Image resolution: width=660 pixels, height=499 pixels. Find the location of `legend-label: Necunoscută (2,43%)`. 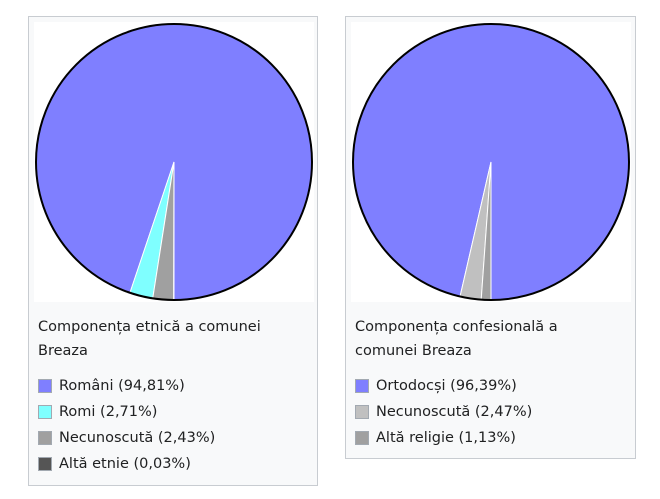

legend-label: Necunoscută (2,43%) is located at coordinates (137, 438).